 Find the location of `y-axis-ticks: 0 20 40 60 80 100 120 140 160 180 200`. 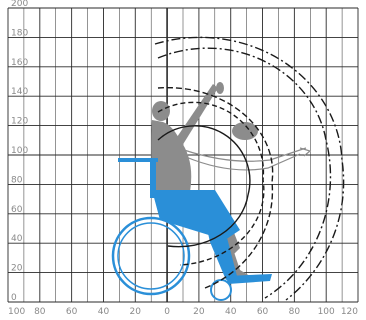

y-axis-ticks: 0 20 40 60 80 100 120 140 160 180 200 is located at coordinates (19, 151).